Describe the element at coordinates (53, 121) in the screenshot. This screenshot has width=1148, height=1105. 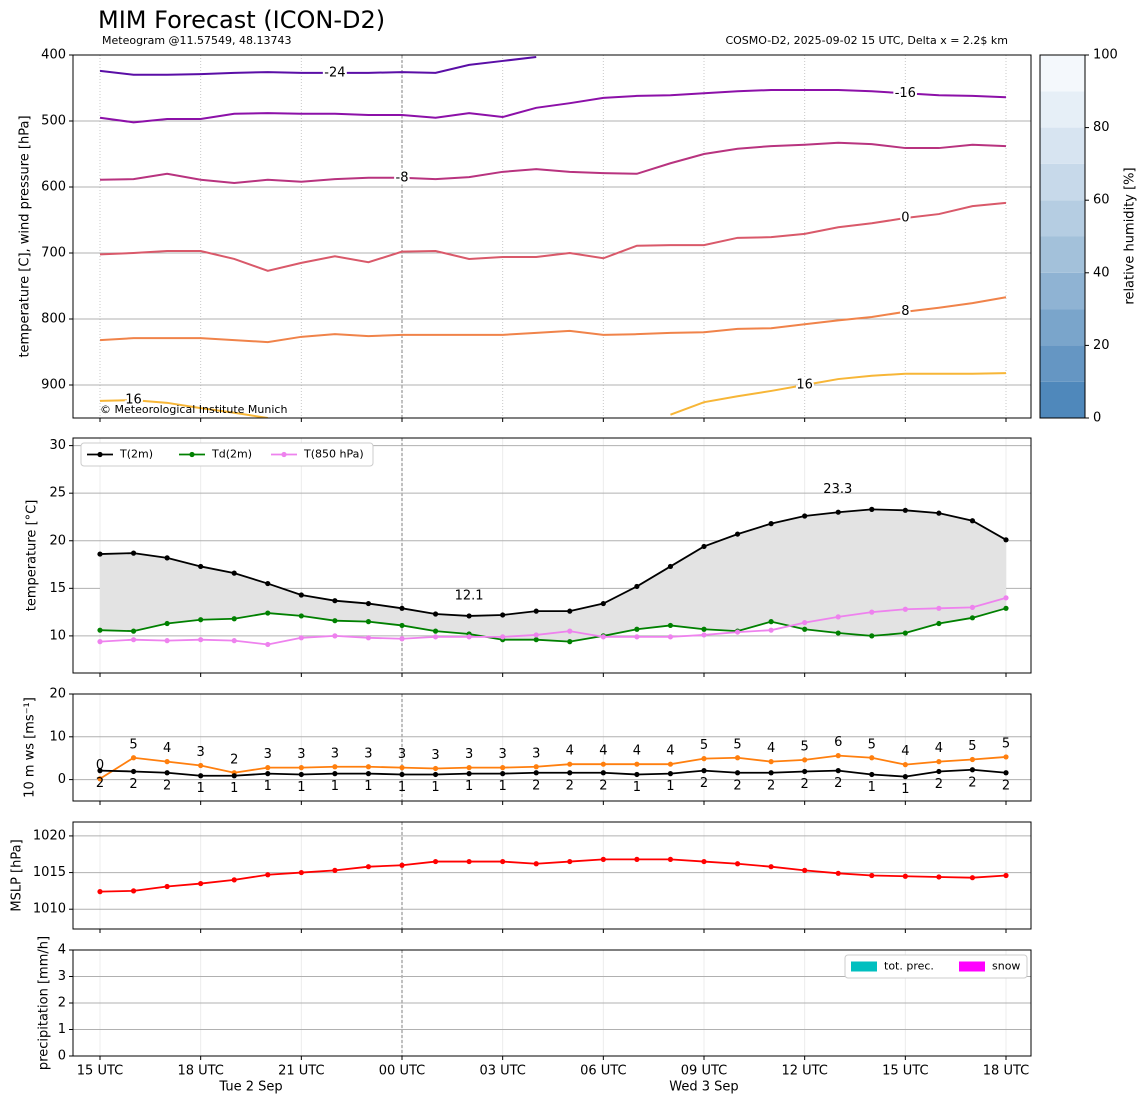
I see `y-tick-label: 500` at that location.